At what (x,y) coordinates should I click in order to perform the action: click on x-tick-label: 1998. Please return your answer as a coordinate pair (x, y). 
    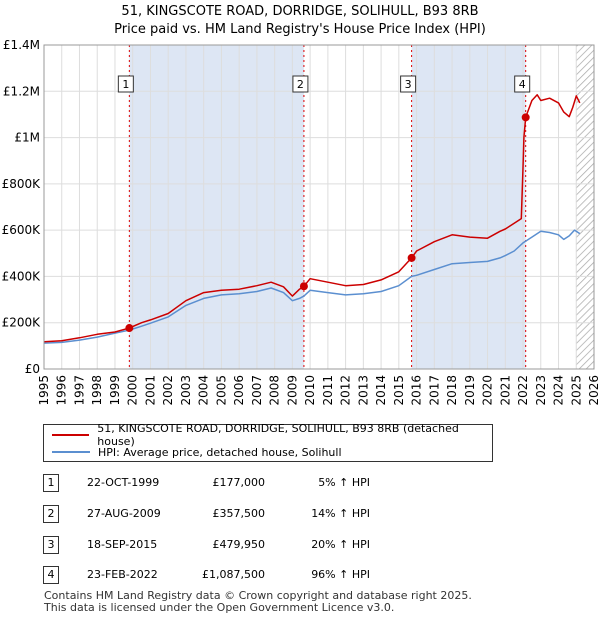
    Looking at the image, I should click on (97, 390).